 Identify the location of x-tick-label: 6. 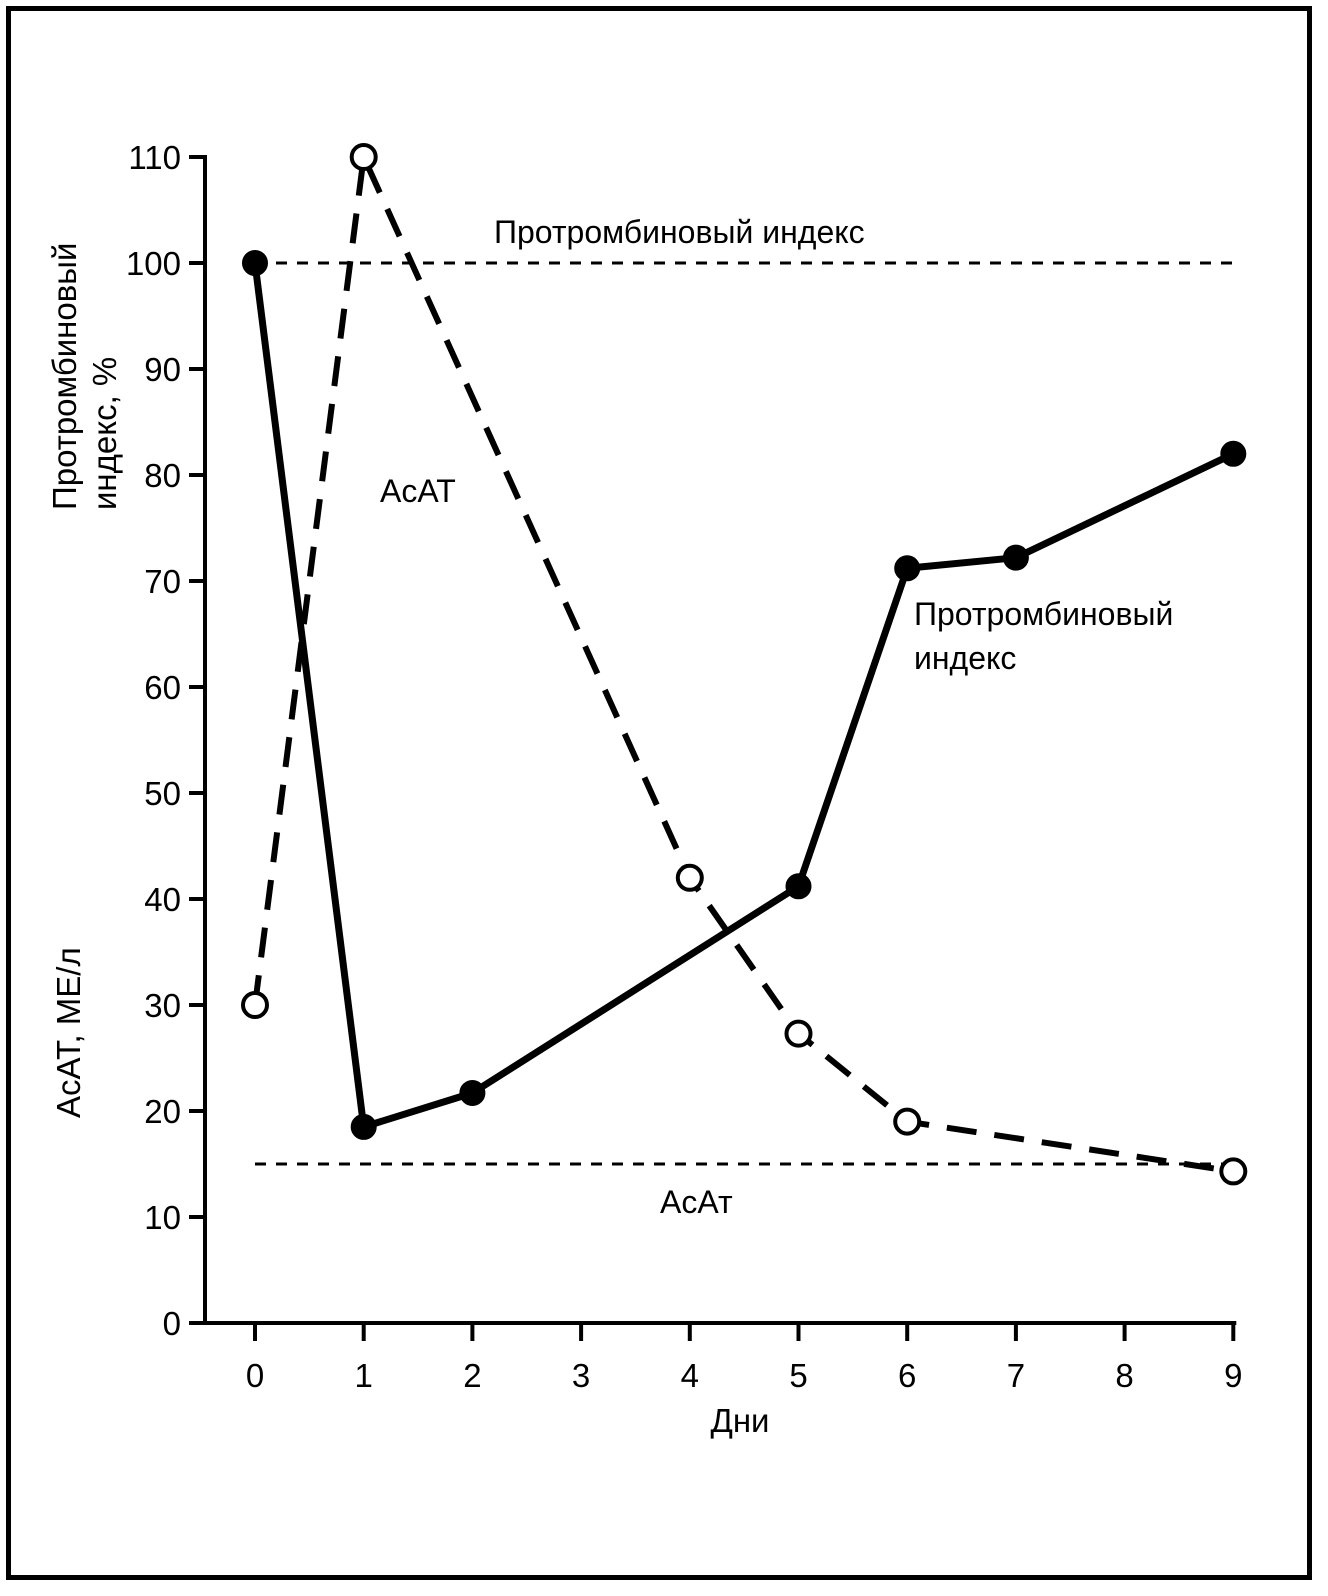
(907, 1375).